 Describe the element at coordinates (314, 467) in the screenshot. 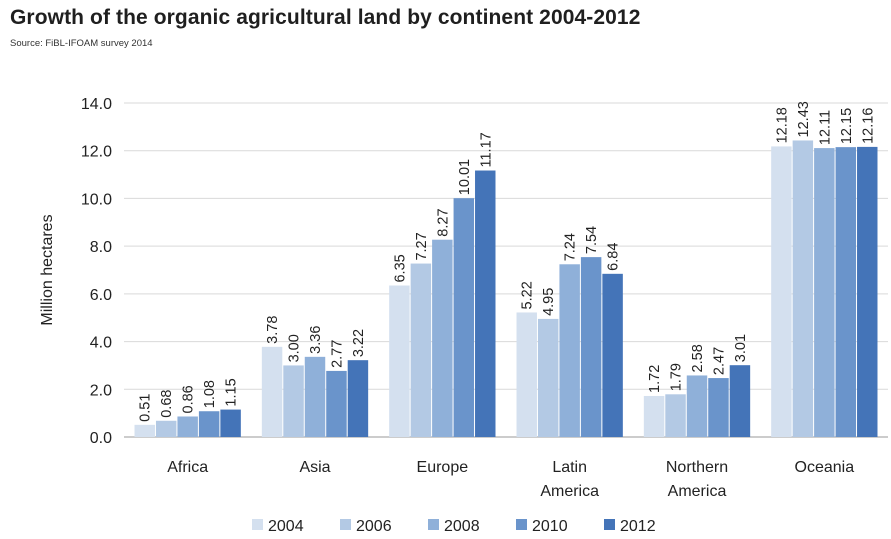

I see `x-tick-label: Asia` at that location.